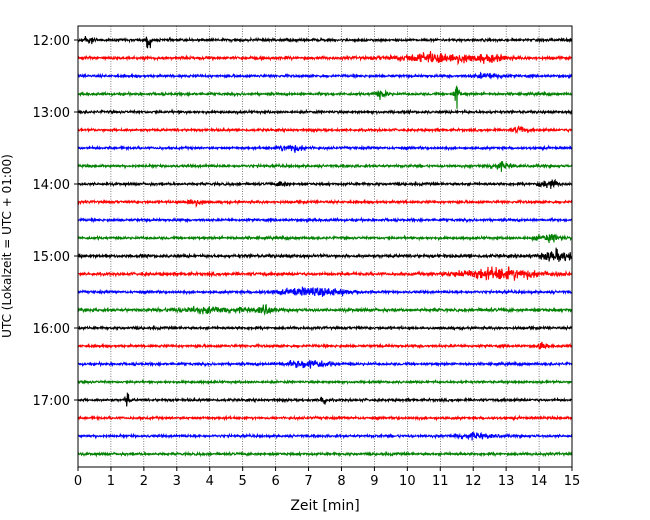 The height and width of the screenshot is (520, 650). I want to click on x-axis-label: Zeit [min], so click(324, 506).